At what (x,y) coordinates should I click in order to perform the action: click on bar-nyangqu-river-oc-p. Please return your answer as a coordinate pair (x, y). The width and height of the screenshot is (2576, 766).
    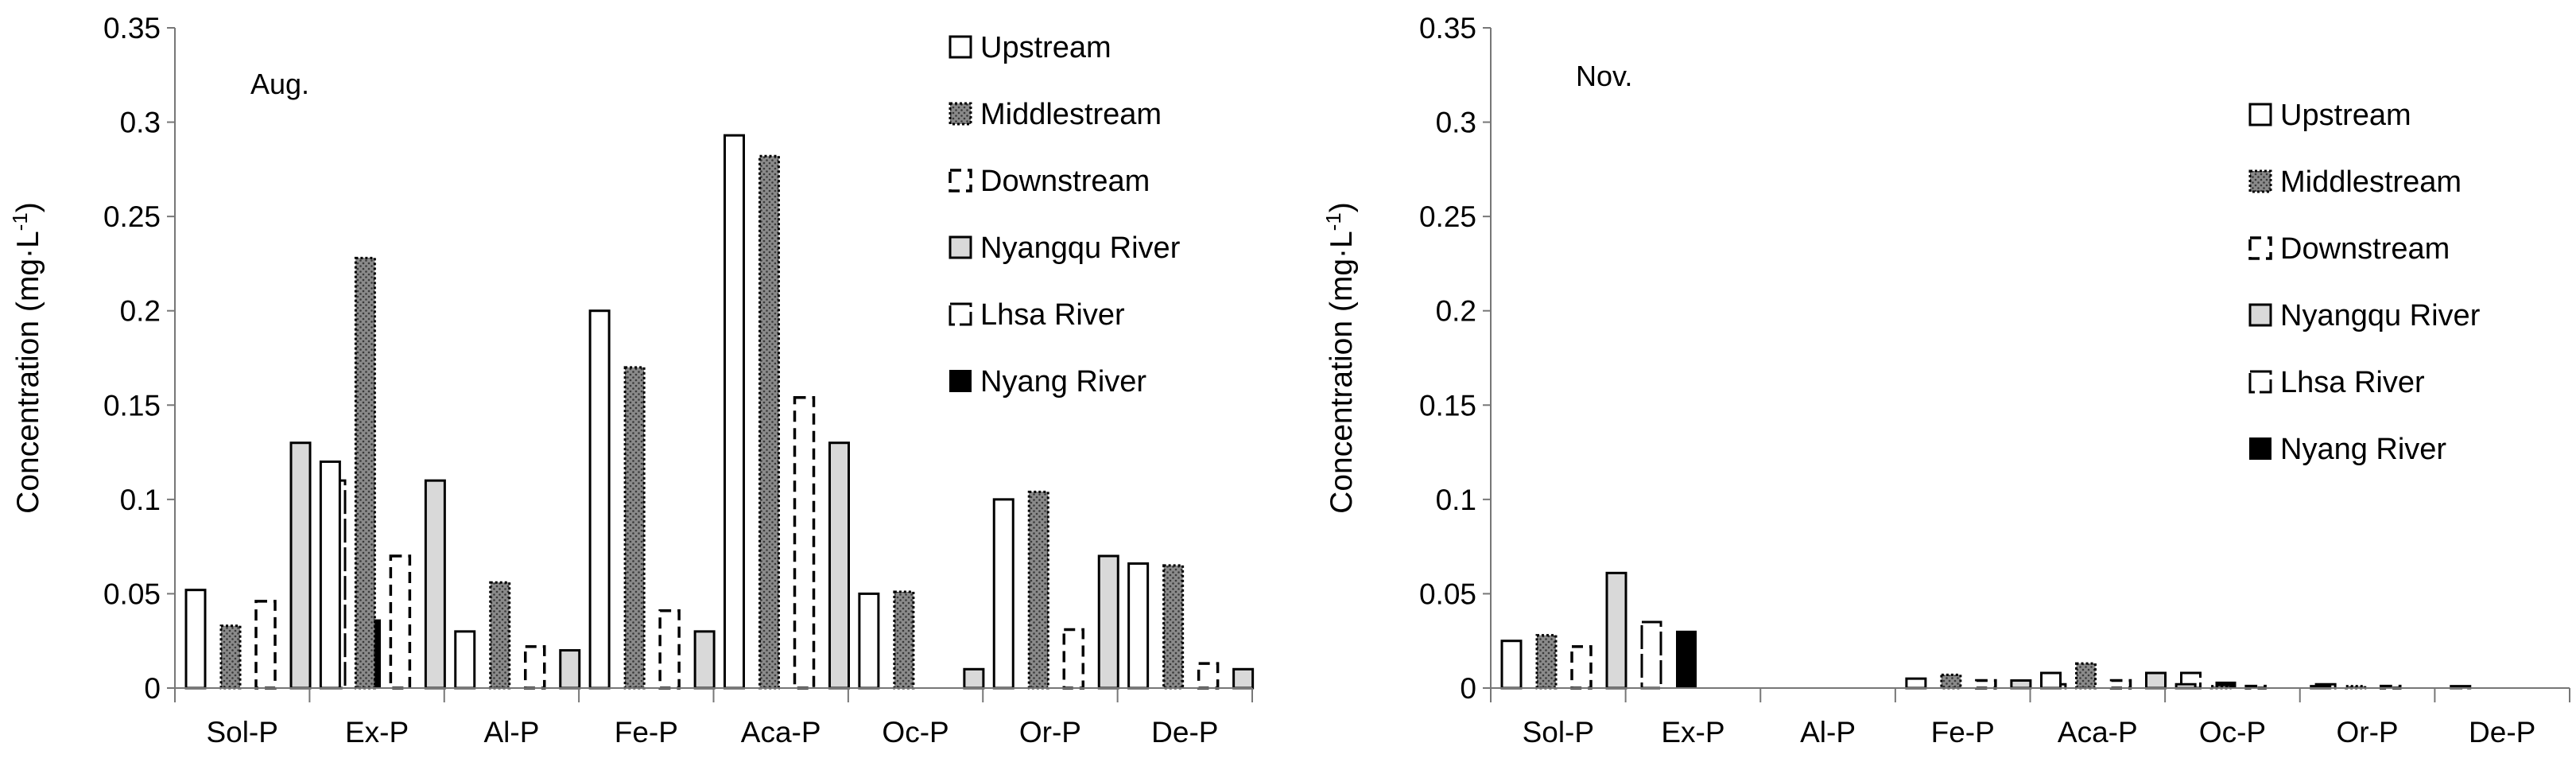
    Looking at the image, I should click on (974, 678).